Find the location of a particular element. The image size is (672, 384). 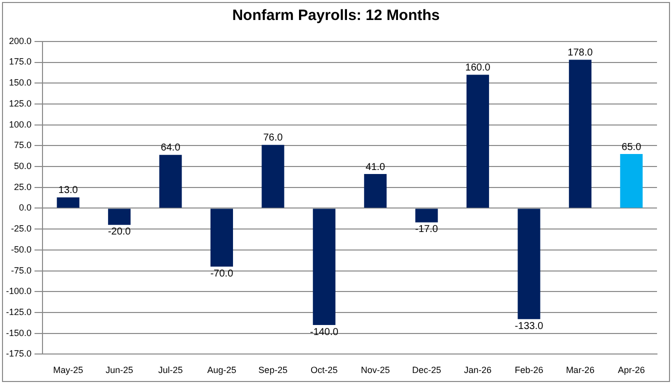

y-tick-label: -175.0 is located at coordinates (19, 353).